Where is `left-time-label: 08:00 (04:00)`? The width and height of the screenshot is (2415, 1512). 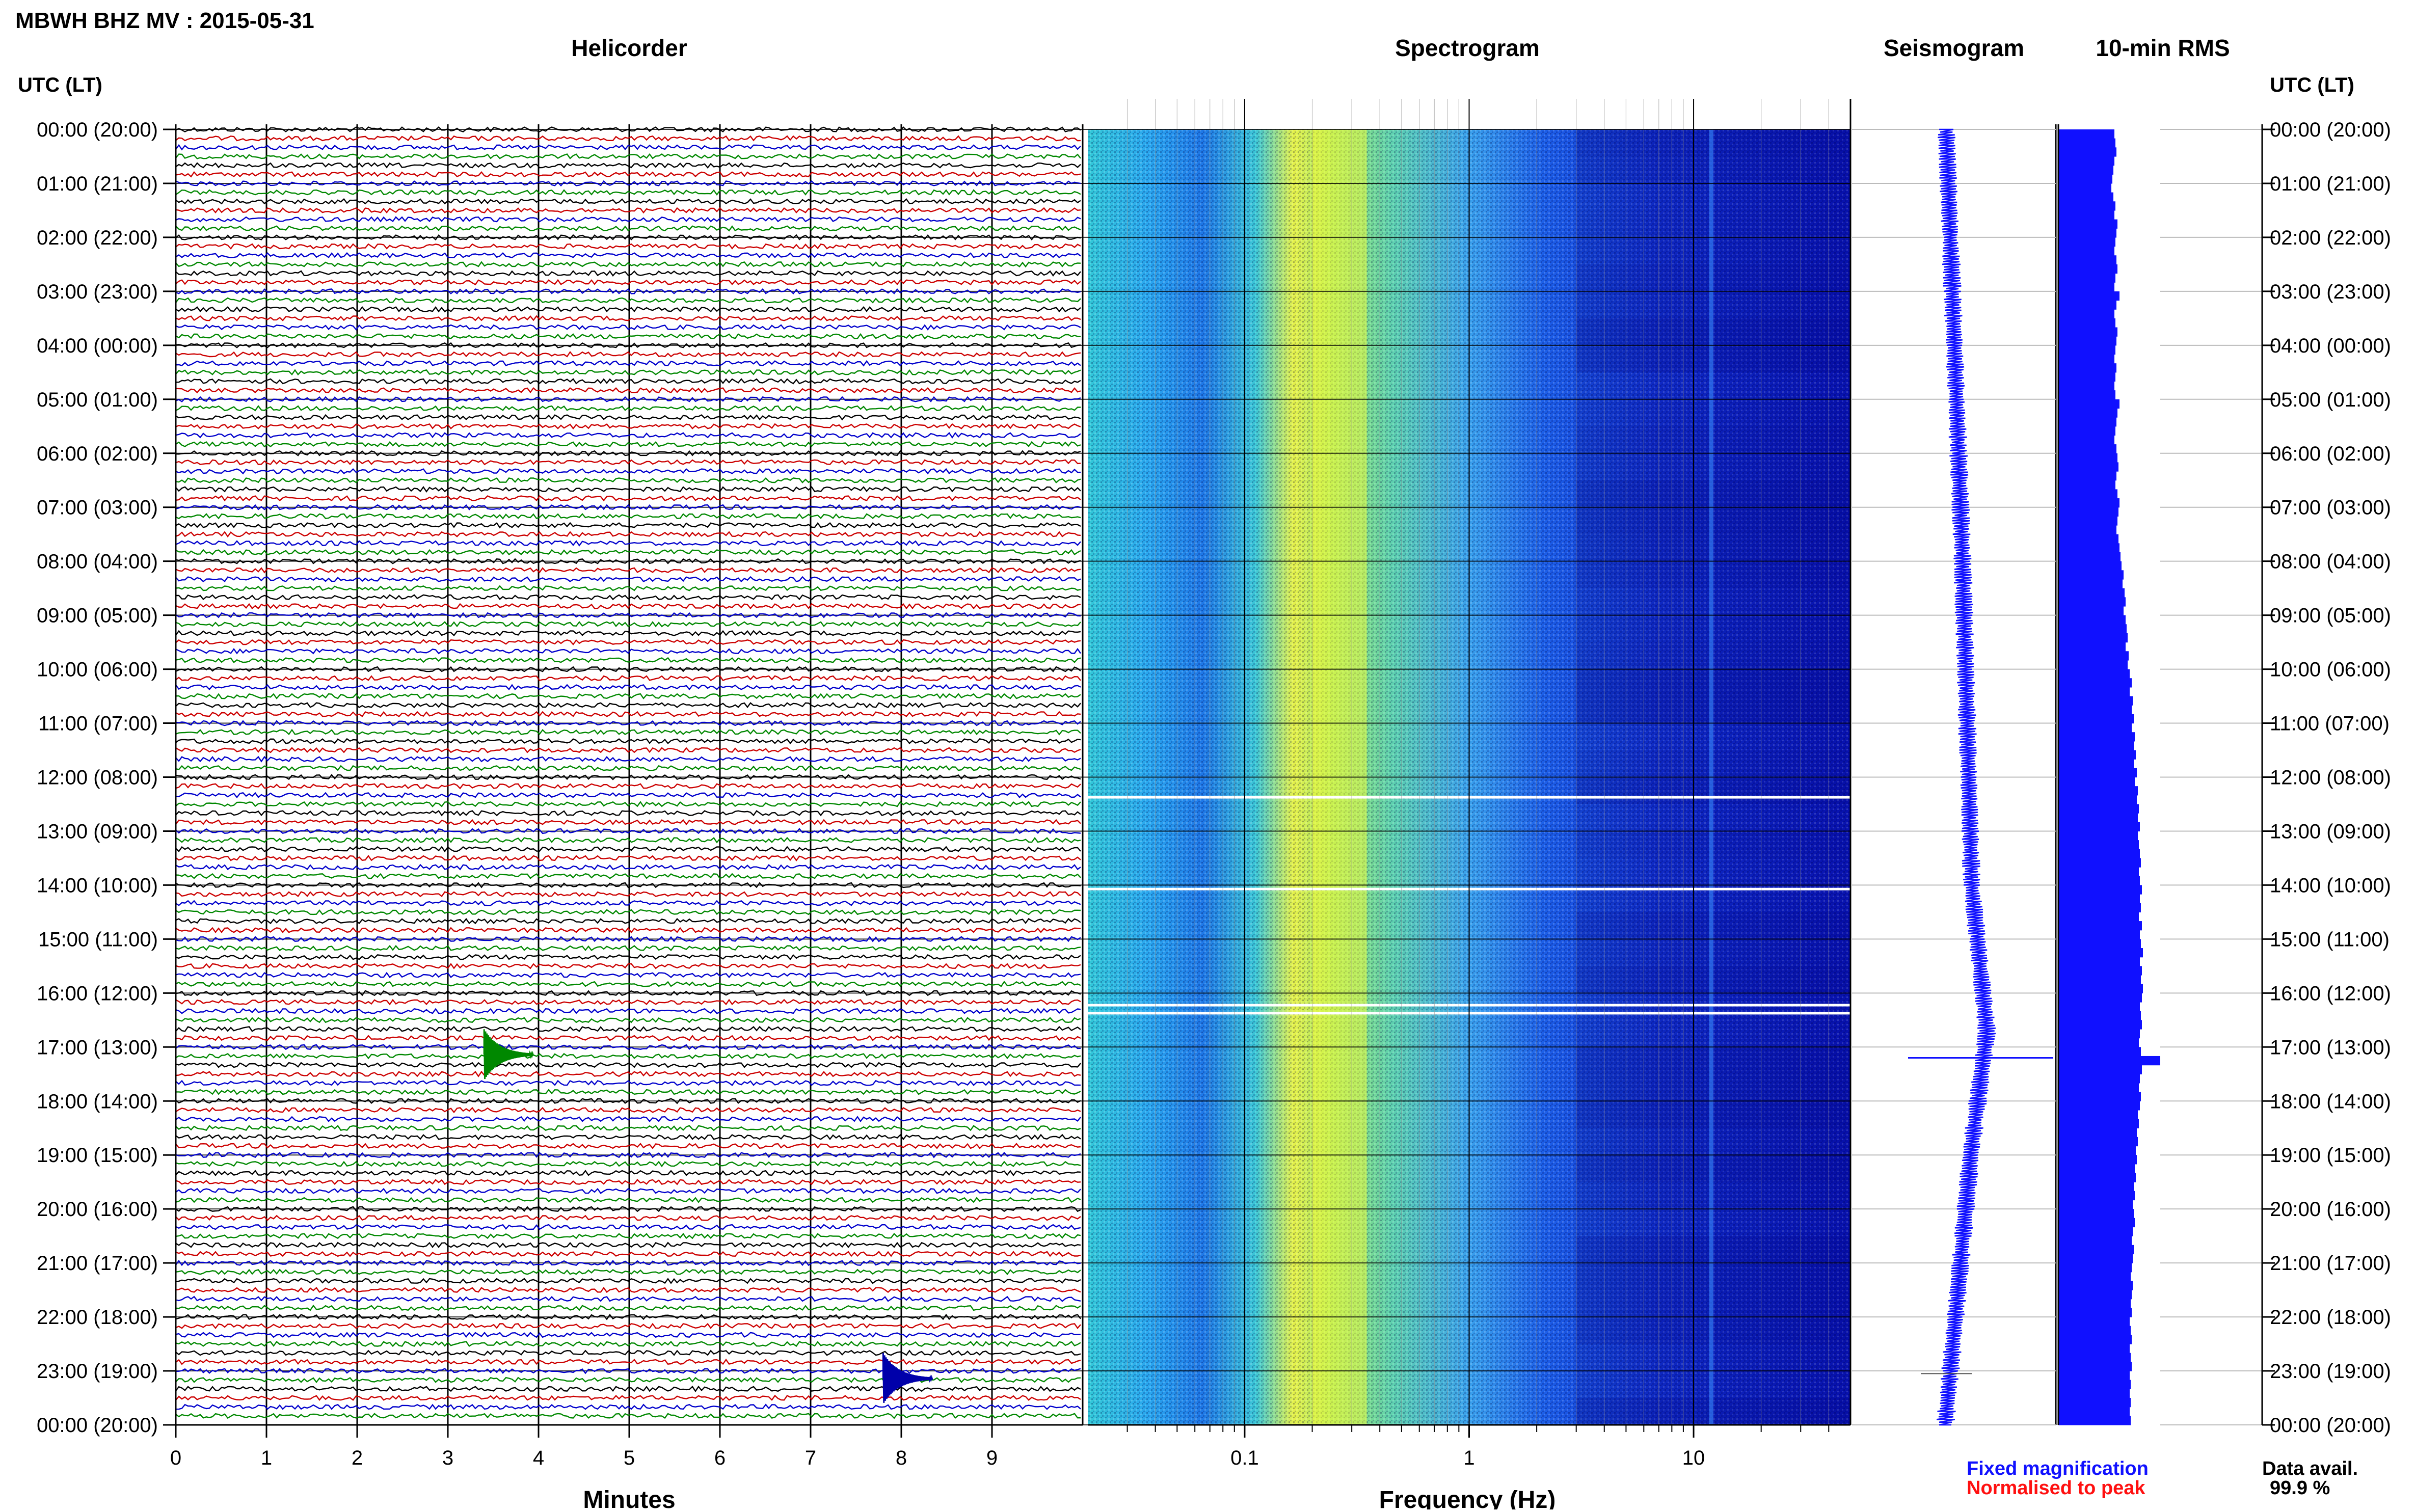
left-time-label: 08:00 (04:00) is located at coordinates (98, 562).